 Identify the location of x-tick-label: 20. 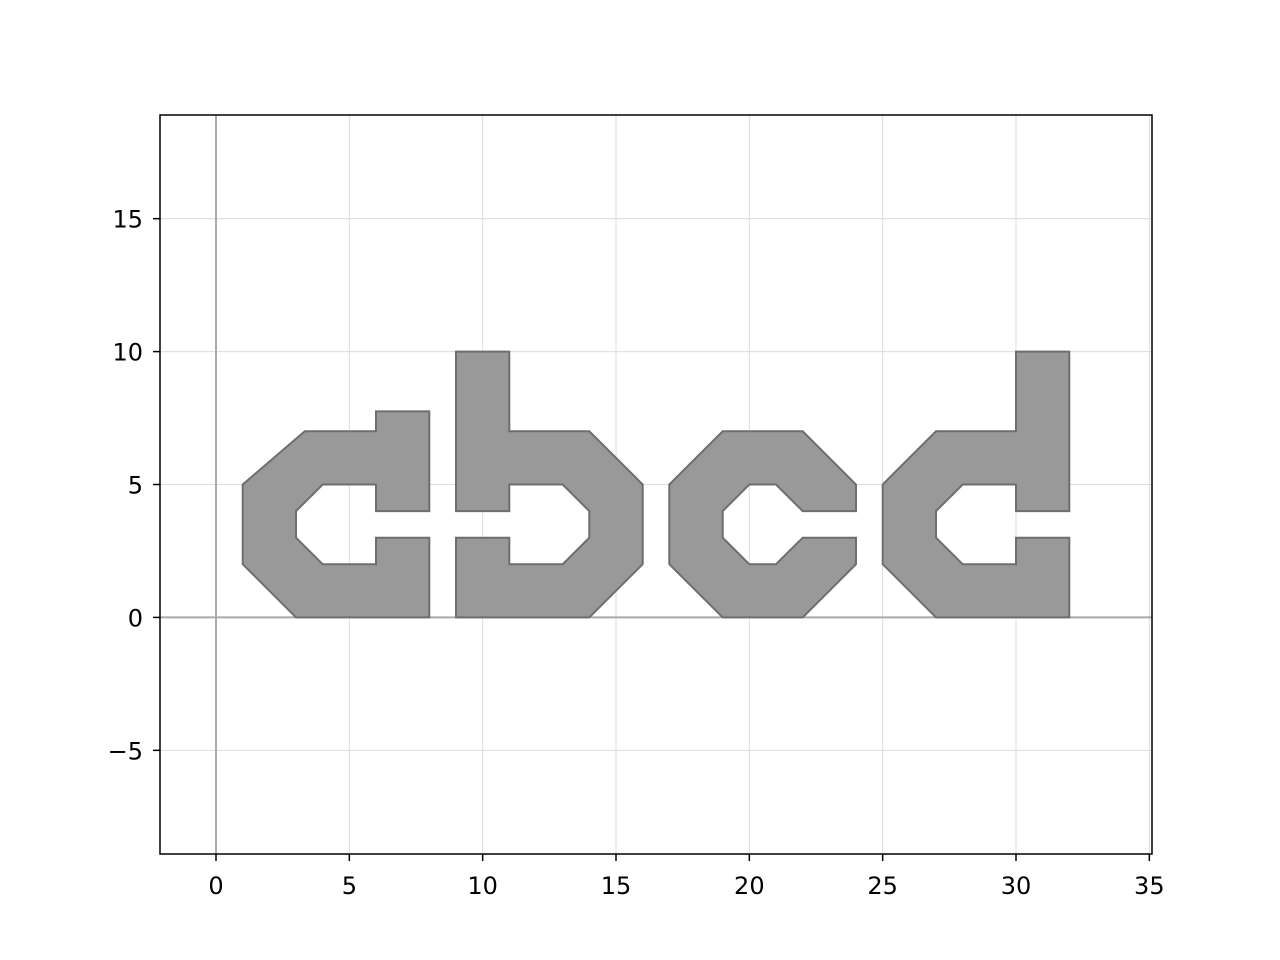
(749, 886).